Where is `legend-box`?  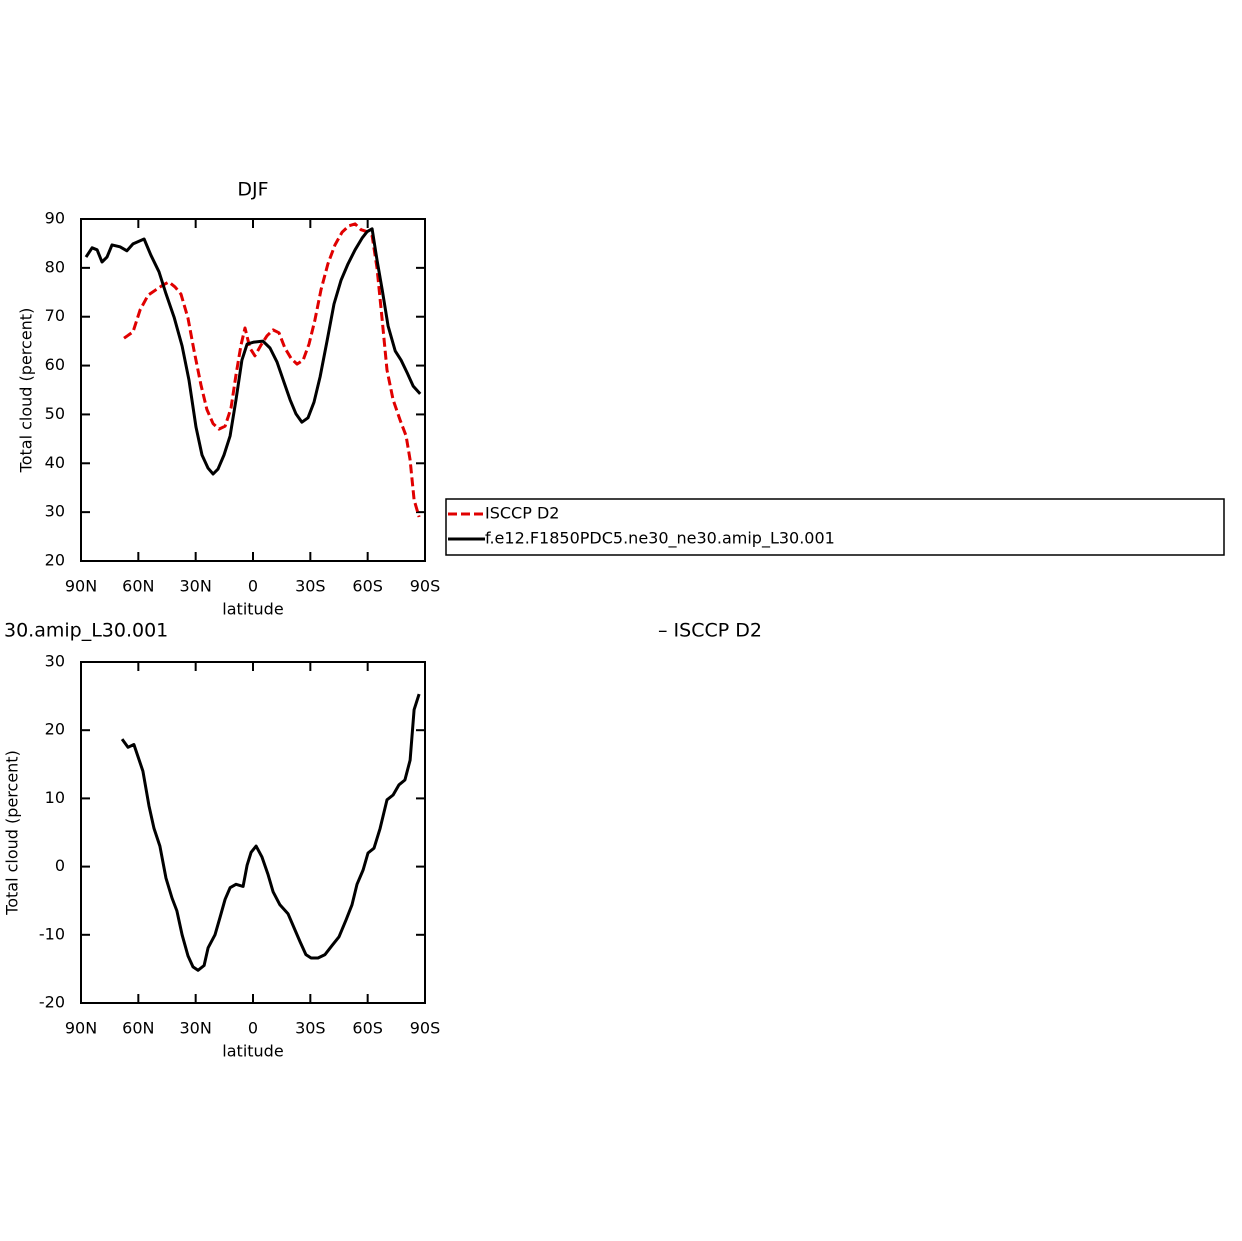
legend-box is located at coordinates (835, 527).